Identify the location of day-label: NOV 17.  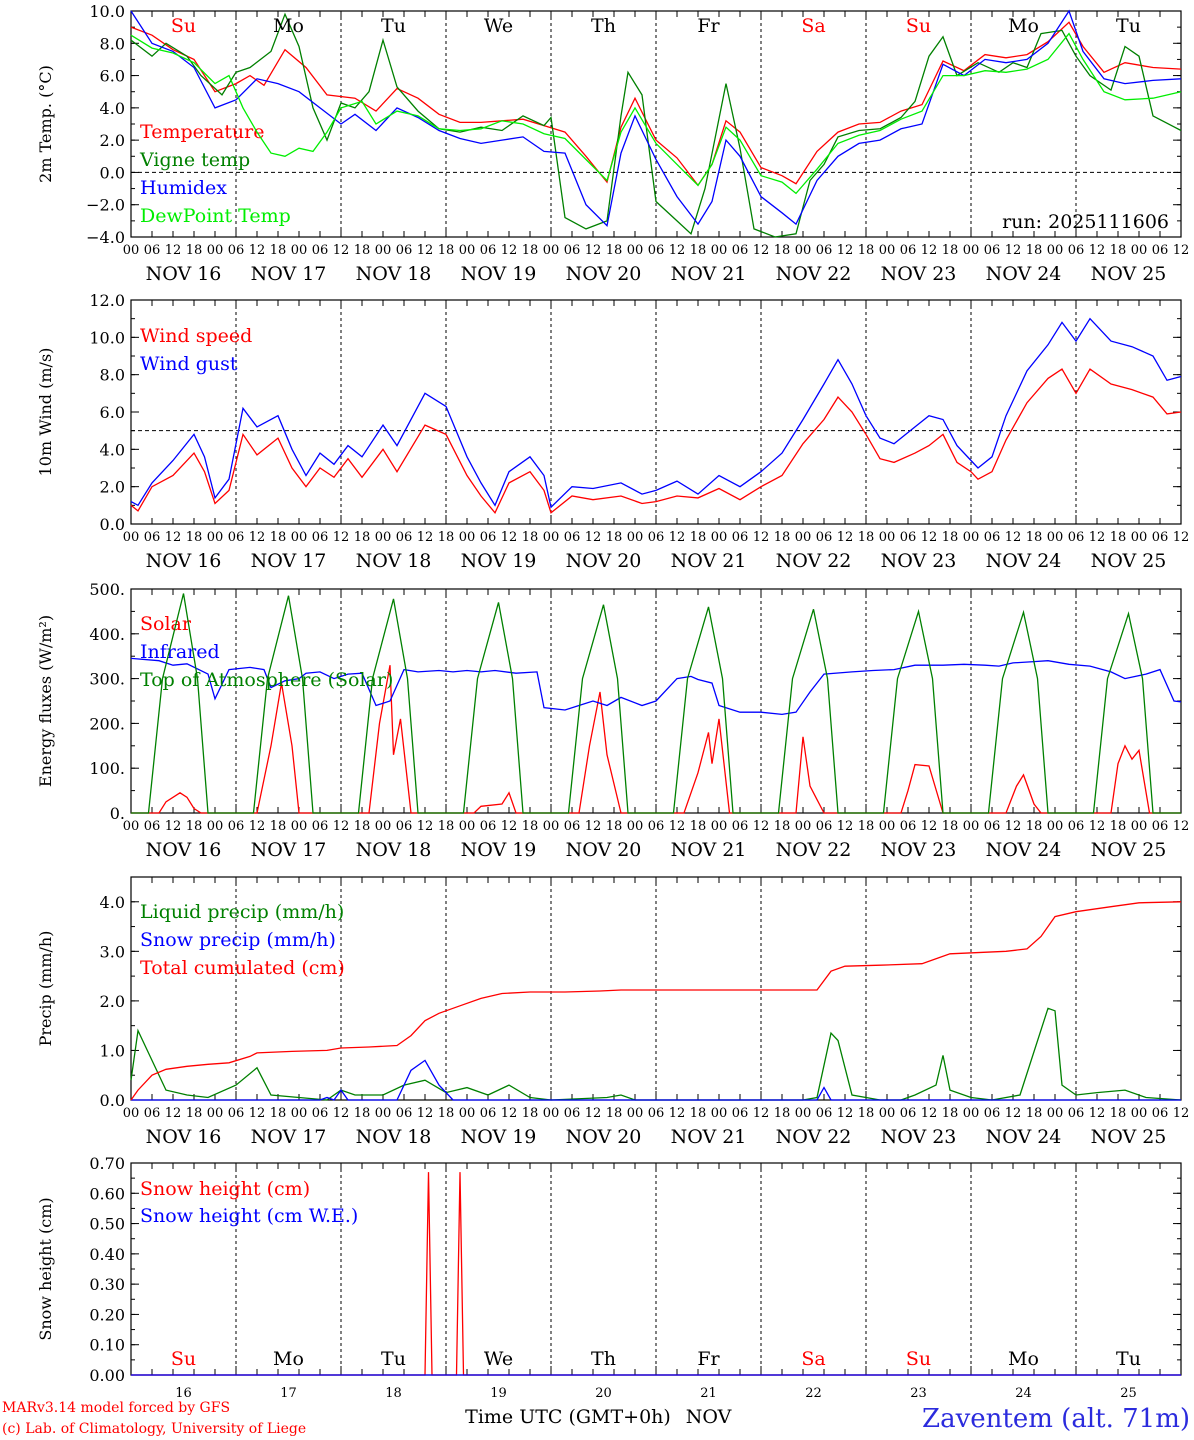
(289, 850).